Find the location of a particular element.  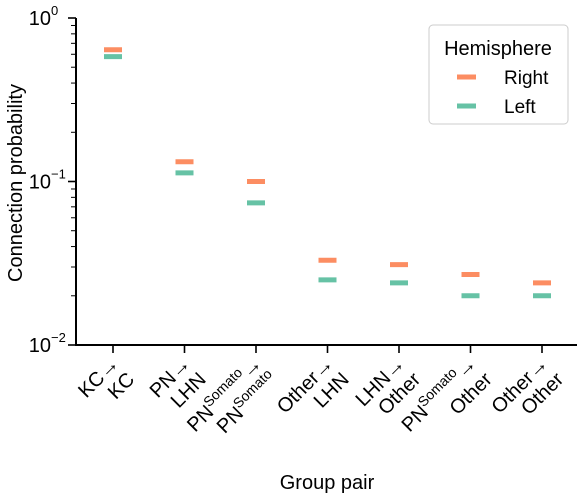

y-axis-title: Connection probability is located at coordinates (16, 183).